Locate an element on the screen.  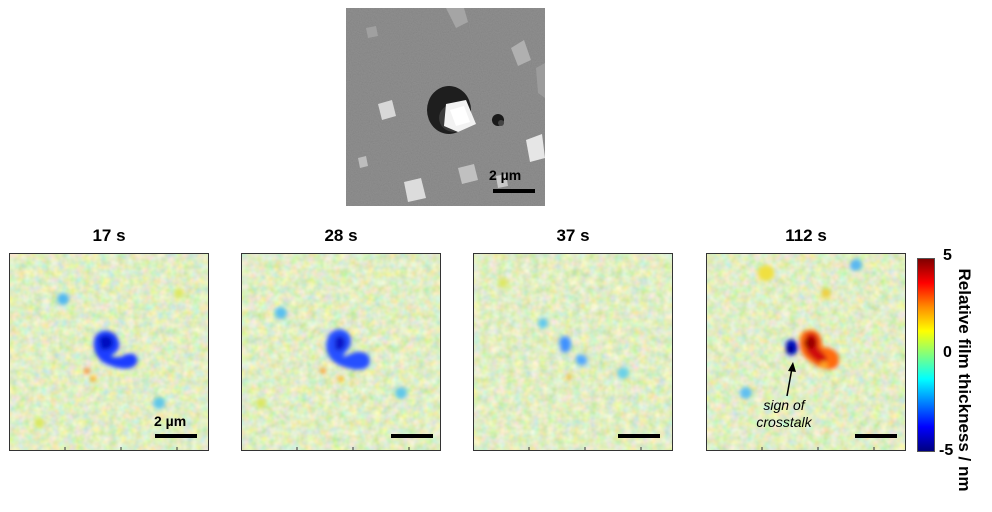
colorbar-tick-min: -5 is located at coordinates (946, 450).